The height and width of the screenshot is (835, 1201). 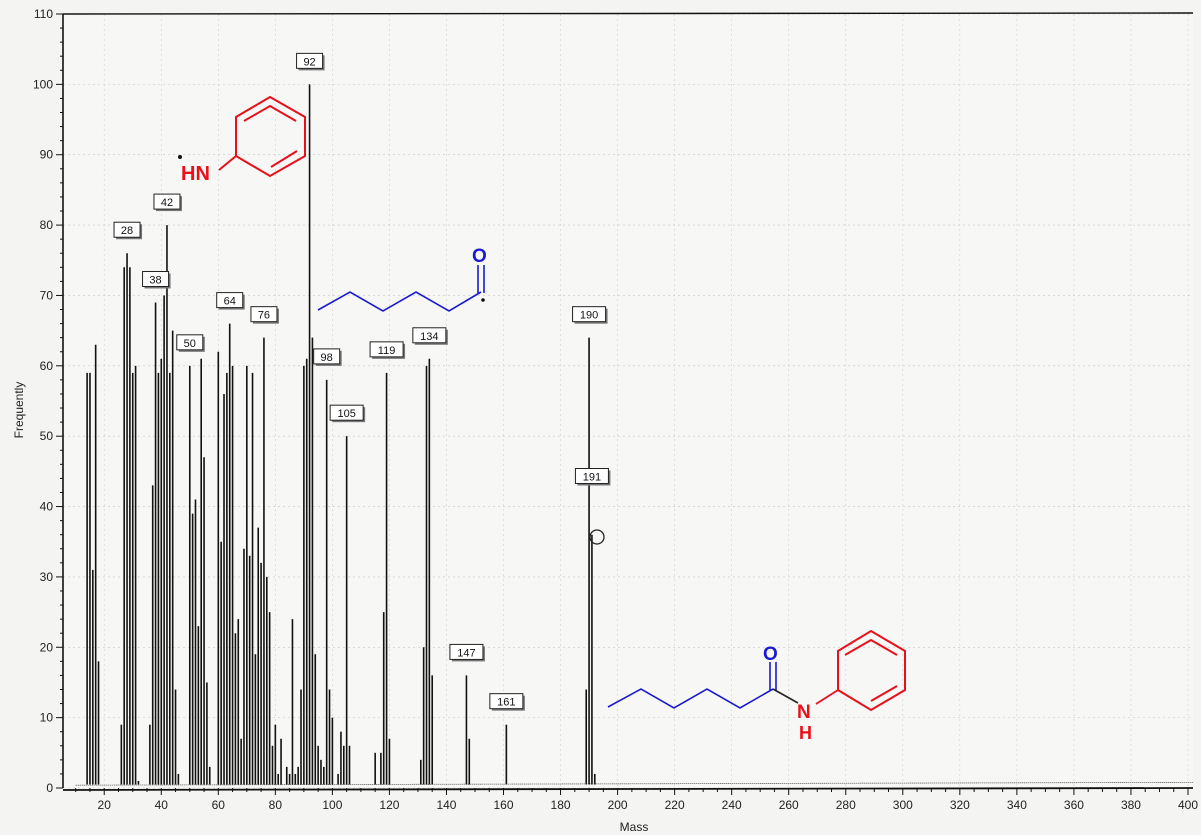 I want to click on peak-label-42: 42, so click(x=167, y=203).